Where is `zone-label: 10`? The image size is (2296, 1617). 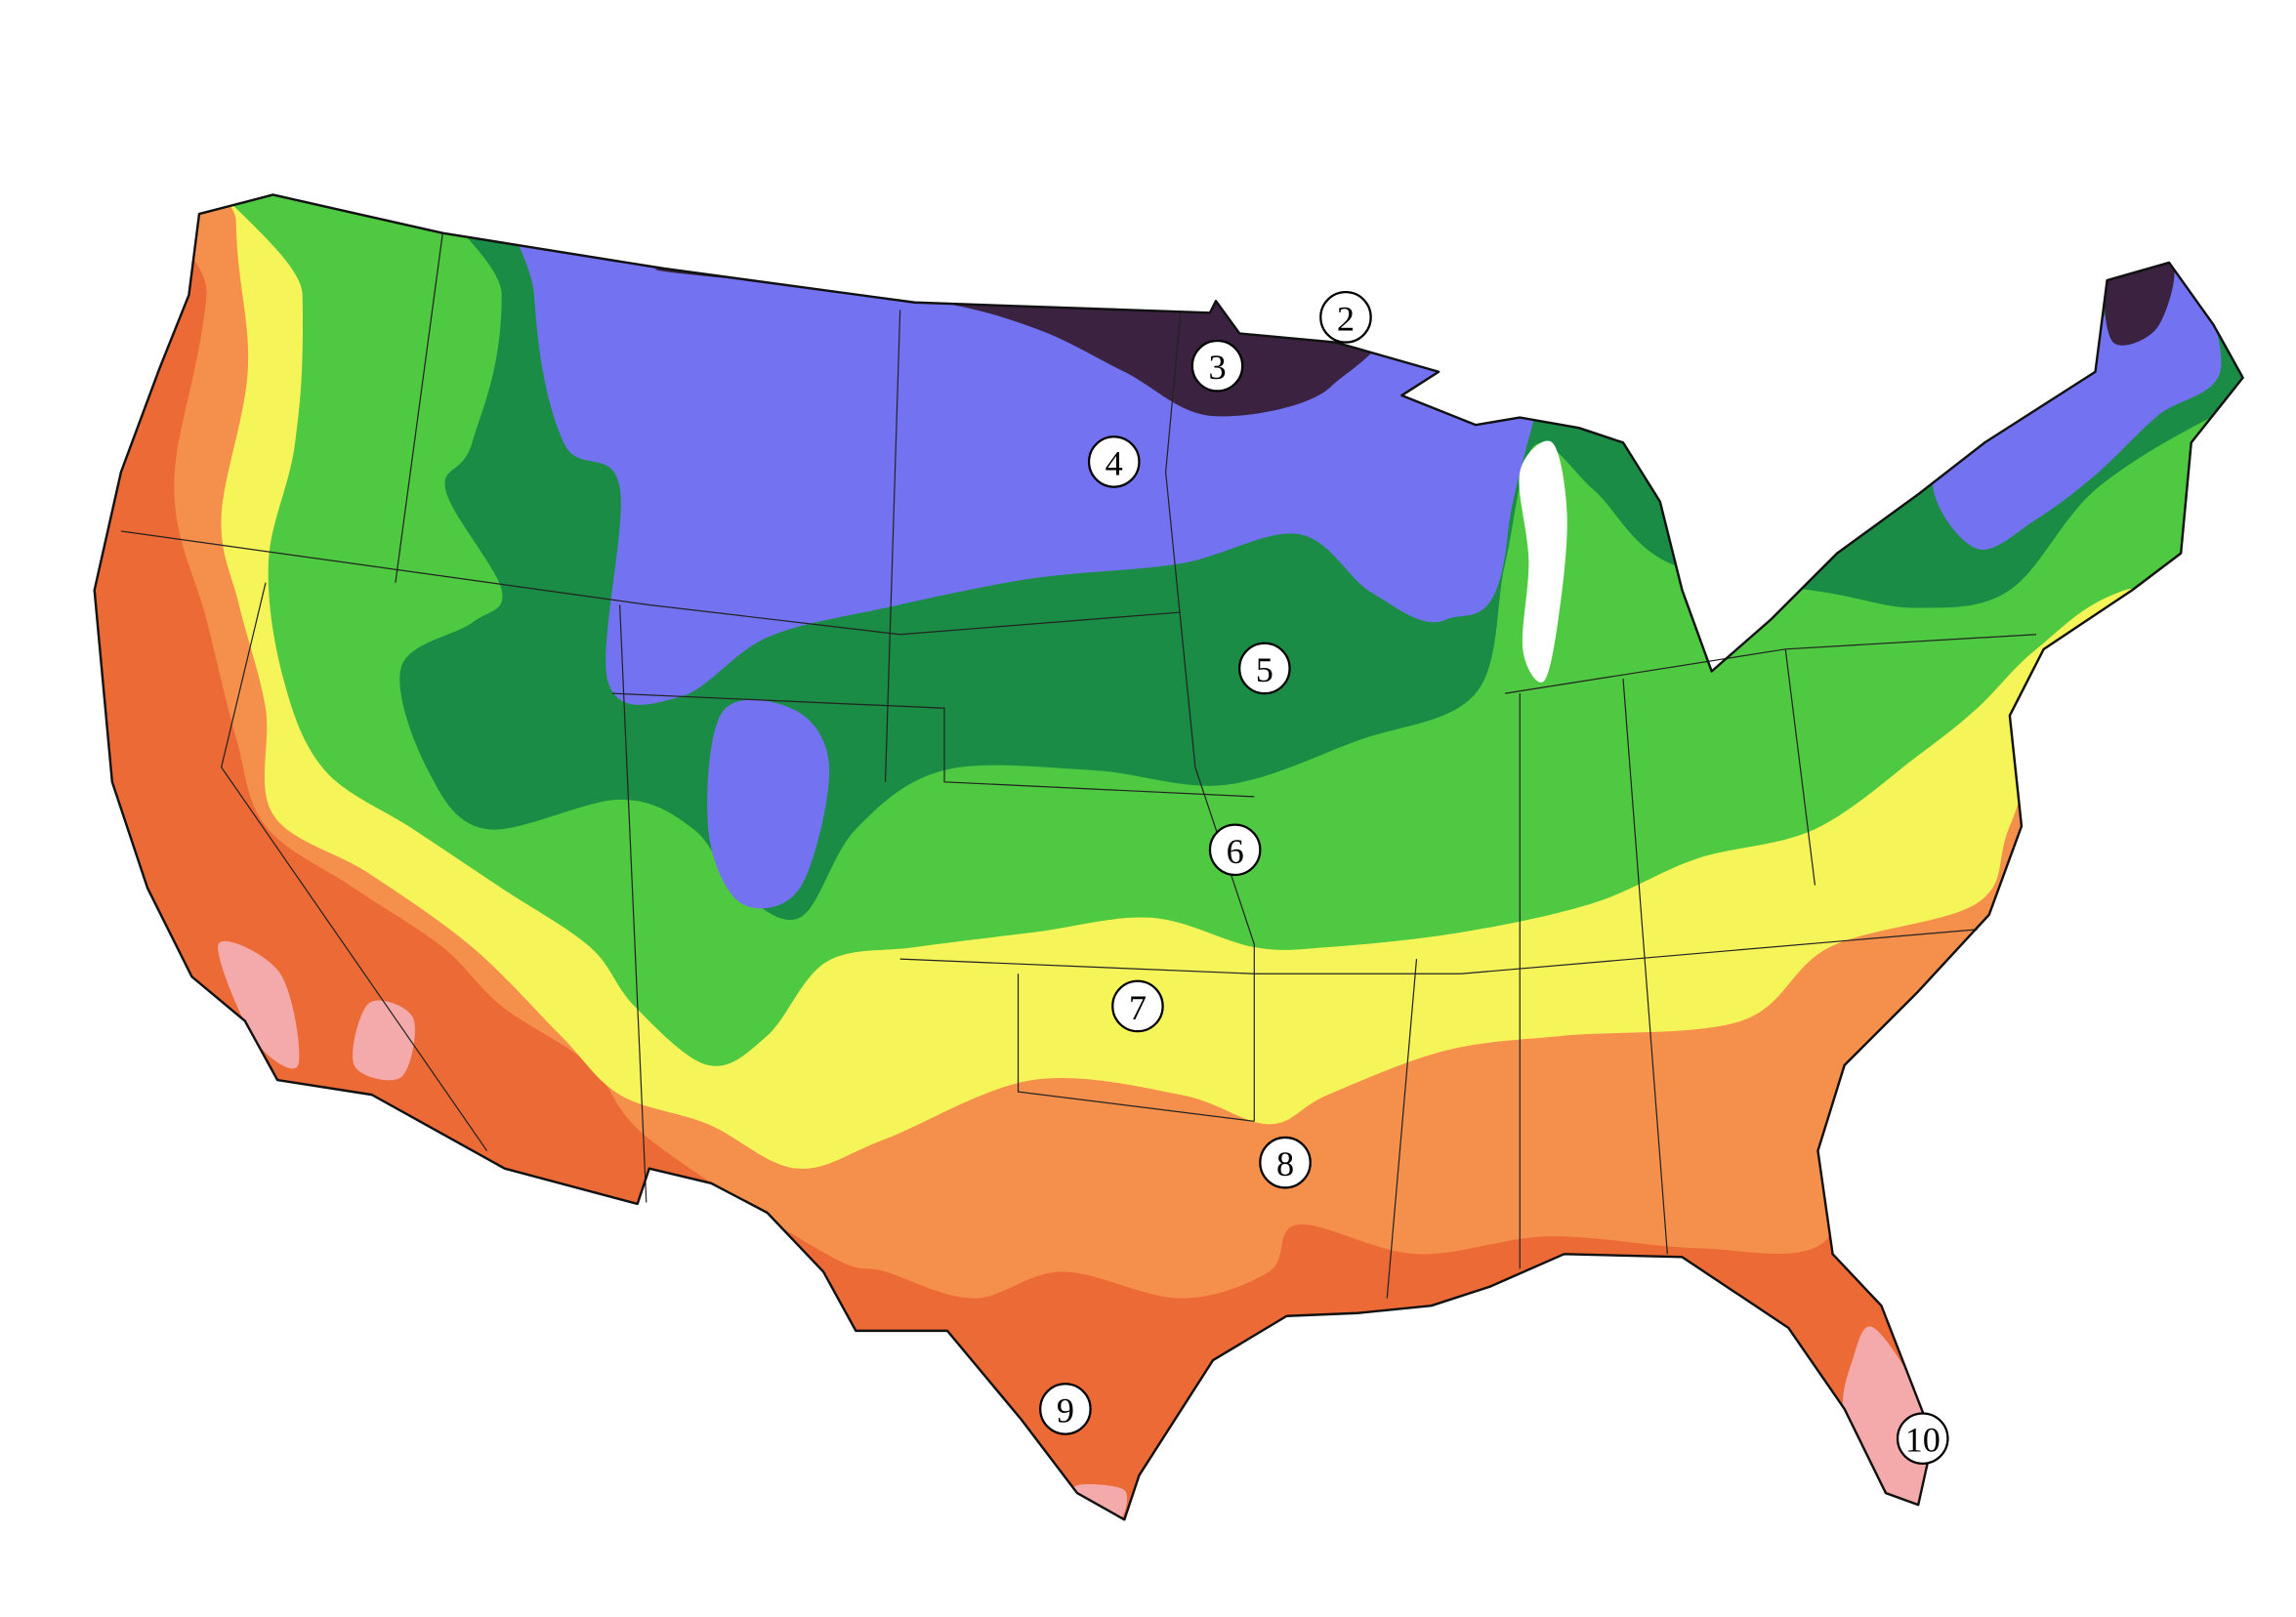 zone-label: 10 is located at coordinates (1923, 1440).